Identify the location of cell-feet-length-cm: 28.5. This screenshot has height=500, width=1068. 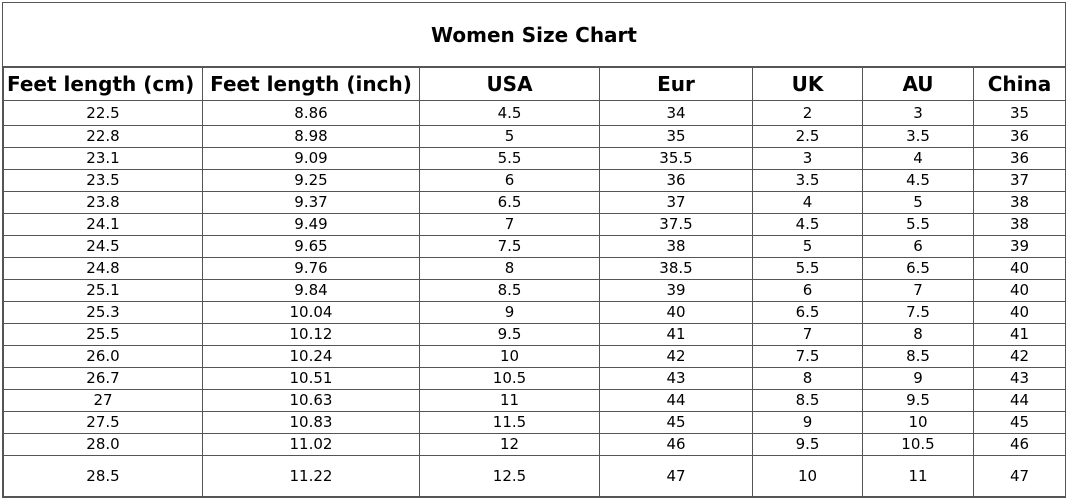
(103, 476).